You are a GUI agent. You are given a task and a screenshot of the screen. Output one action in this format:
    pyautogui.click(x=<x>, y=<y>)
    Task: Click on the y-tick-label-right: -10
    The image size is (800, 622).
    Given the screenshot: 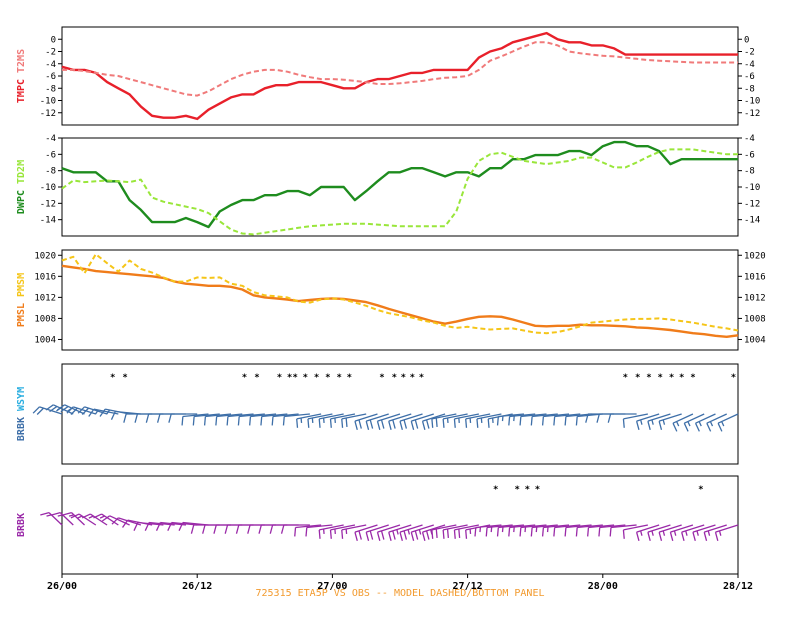 What is the action you would take?
    pyautogui.click(x=752, y=102)
    